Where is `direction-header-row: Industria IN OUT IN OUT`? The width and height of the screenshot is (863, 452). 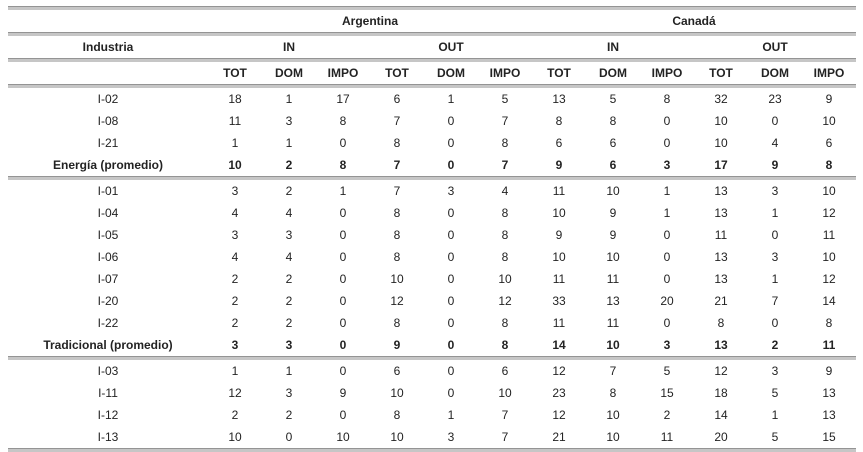 direction-header-row: Industria IN OUT IN OUT is located at coordinates (432, 47).